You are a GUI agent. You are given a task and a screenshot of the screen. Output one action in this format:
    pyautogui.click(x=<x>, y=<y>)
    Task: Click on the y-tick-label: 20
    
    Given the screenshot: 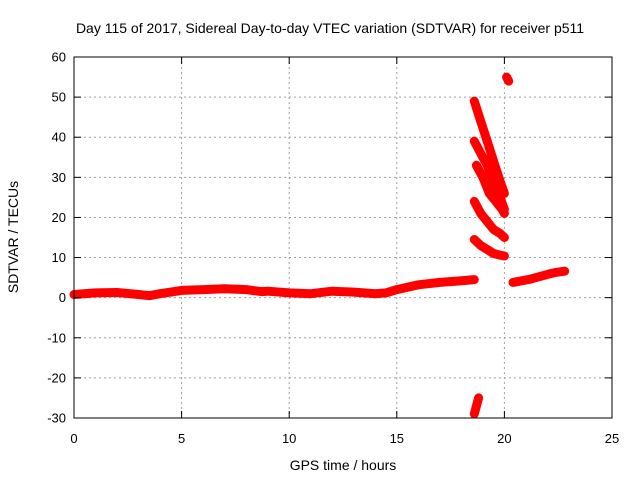 What is the action you would take?
    pyautogui.click(x=59, y=217)
    